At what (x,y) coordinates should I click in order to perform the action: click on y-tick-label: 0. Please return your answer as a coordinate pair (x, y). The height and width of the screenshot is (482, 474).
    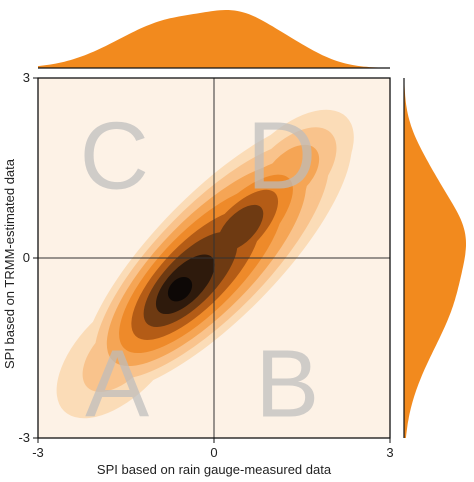
    Looking at the image, I should click on (26, 257).